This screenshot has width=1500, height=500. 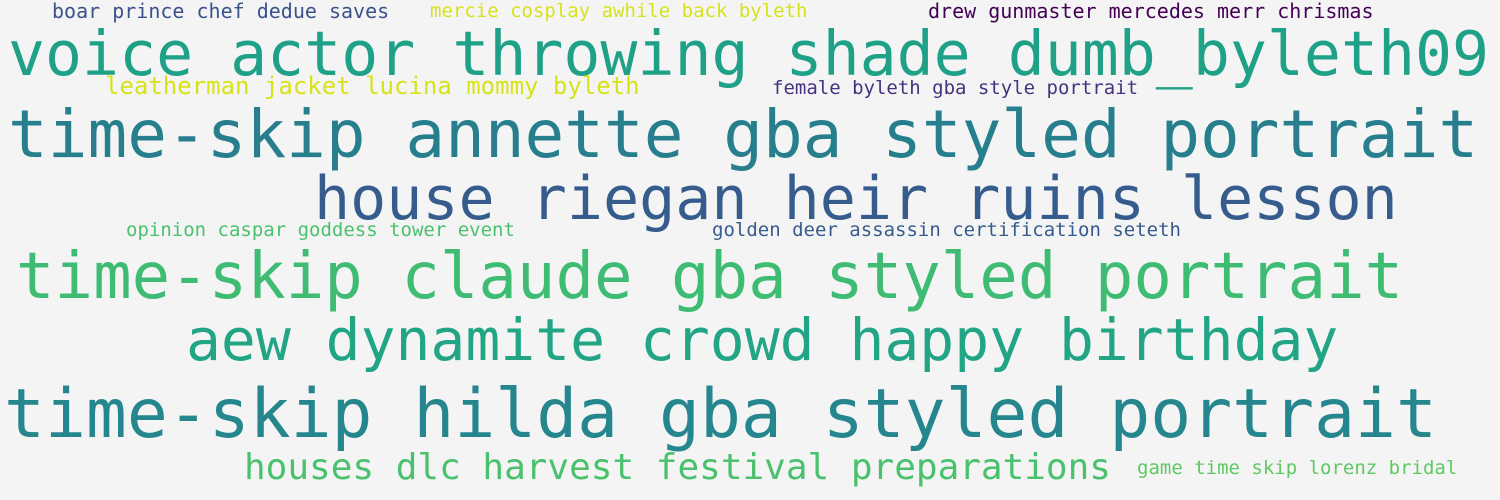 What do you see at coordinates (710, 277) in the screenshot?
I see `cloud-phrase: time-skip claude gba styled portrait` at bounding box center [710, 277].